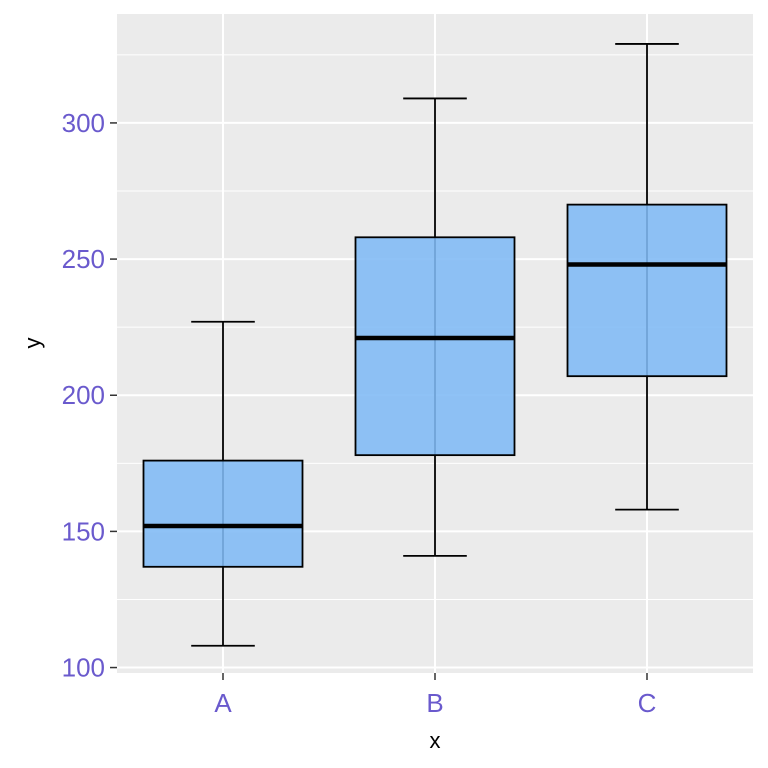 The height and width of the screenshot is (768, 768). Describe the element at coordinates (32, 343) in the screenshot. I see `y-axis-title: y` at that location.